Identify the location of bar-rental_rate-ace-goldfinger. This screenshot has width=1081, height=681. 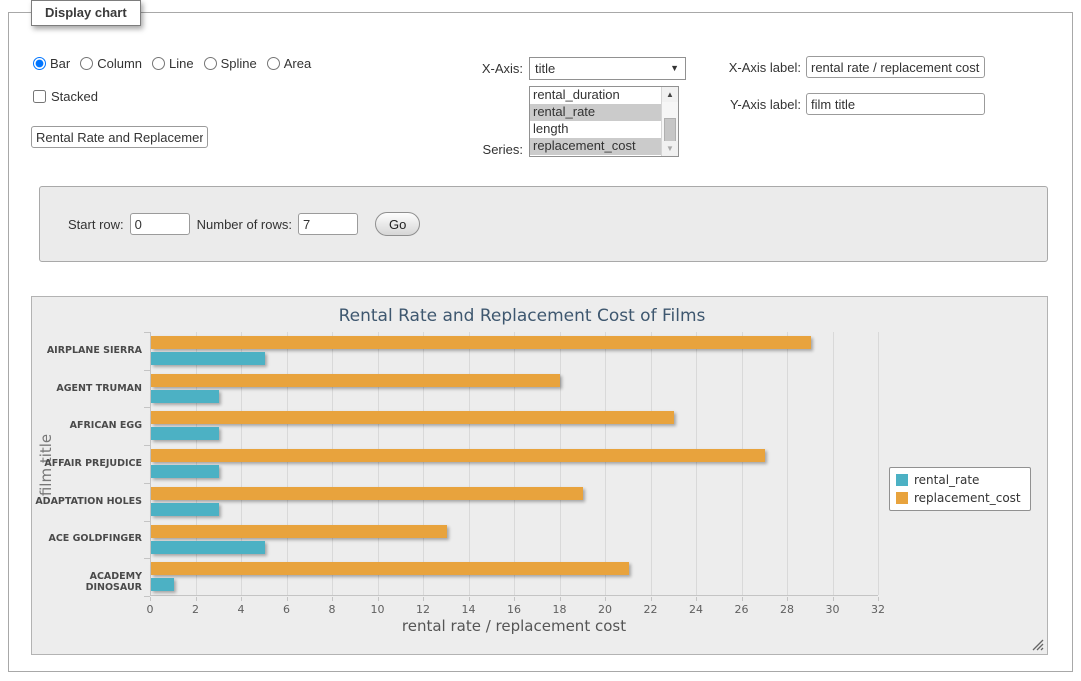
(208, 547).